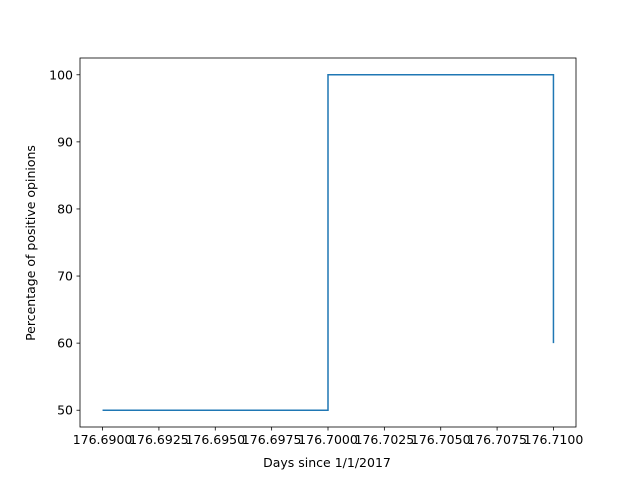 The width and height of the screenshot is (640, 480). What do you see at coordinates (30, 243) in the screenshot?
I see `y-axis-label: Percentage of positive opinions` at bounding box center [30, 243].